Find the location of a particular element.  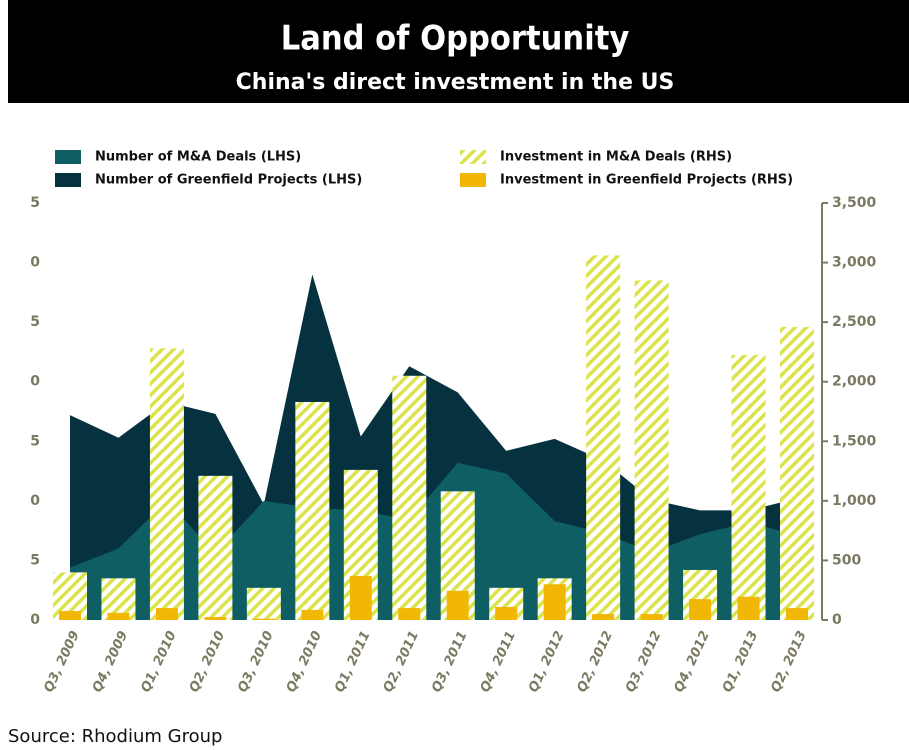

x-tick-label: Q3, 2010 is located at coordinates (255, 662).